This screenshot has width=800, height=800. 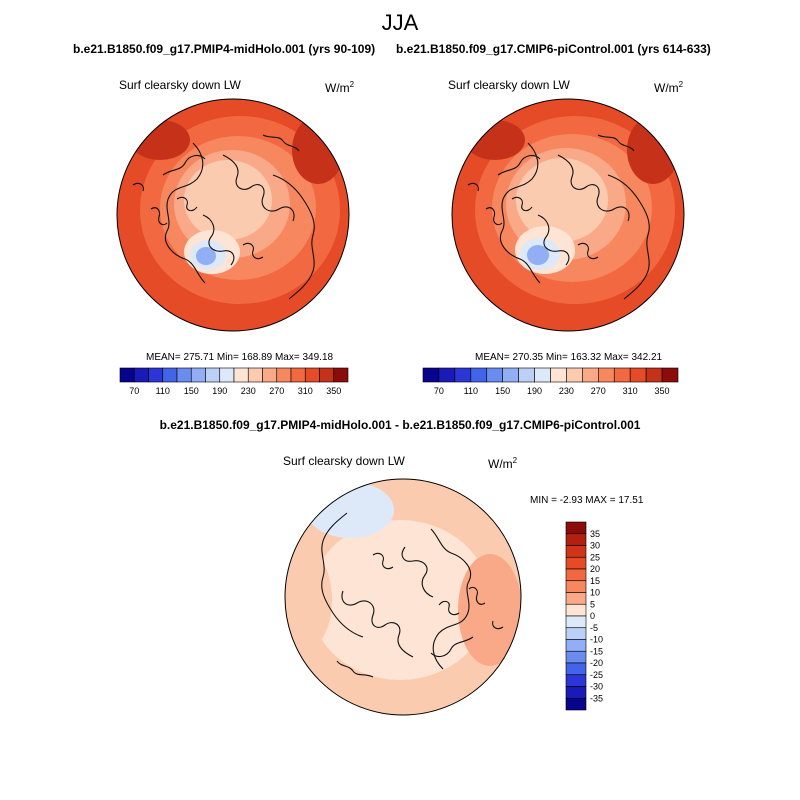 I want to click on diff-colorbar-tick: 5, so click(x=592, y=604).